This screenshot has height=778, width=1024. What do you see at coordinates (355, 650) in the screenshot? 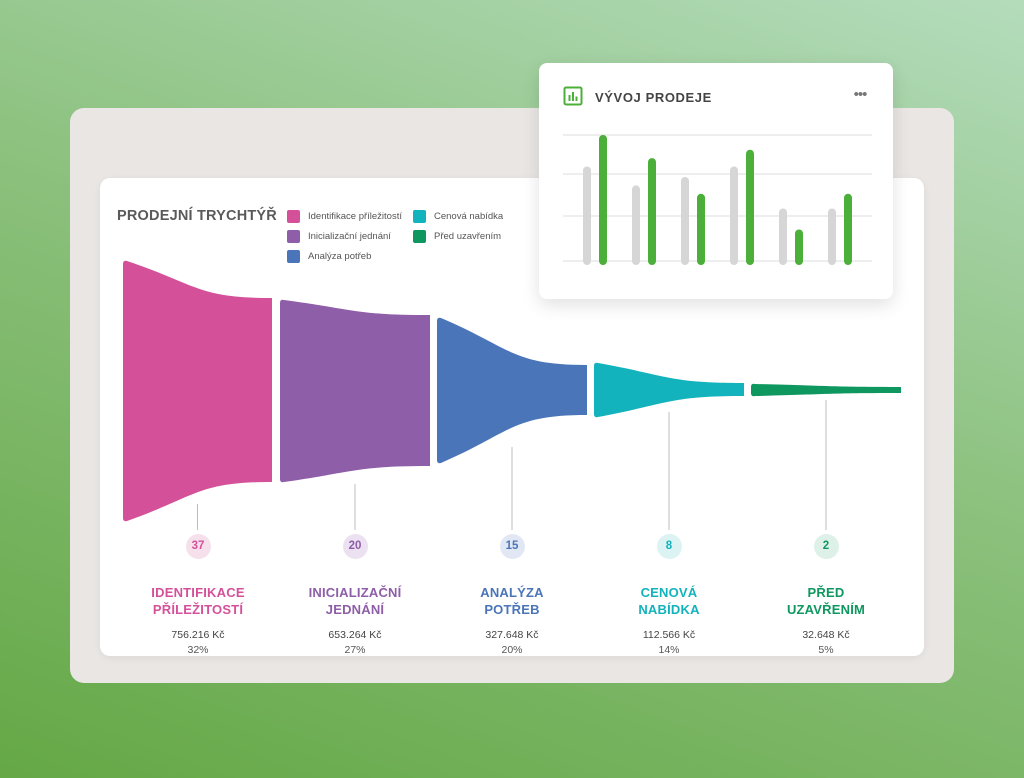
I see `stage-percent: 27%` at bounding box center [355, 650].